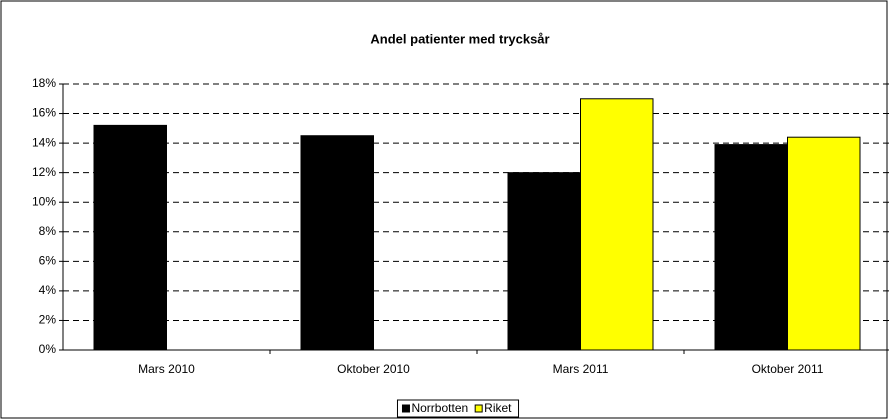 The height and width of the screenshot is (420, 889). Describe the element at coordinates (48, 349) in the screenshot. I see `y-tick-label: 0%` at that location.